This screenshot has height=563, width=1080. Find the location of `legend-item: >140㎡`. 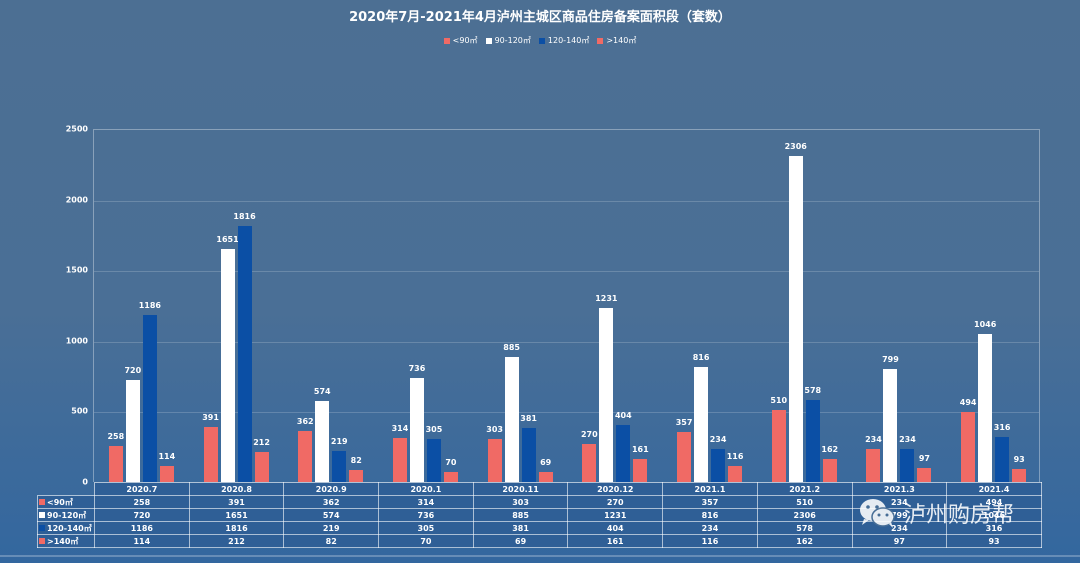

legend-item: >140㎡ is located at coordinates (616, 40).